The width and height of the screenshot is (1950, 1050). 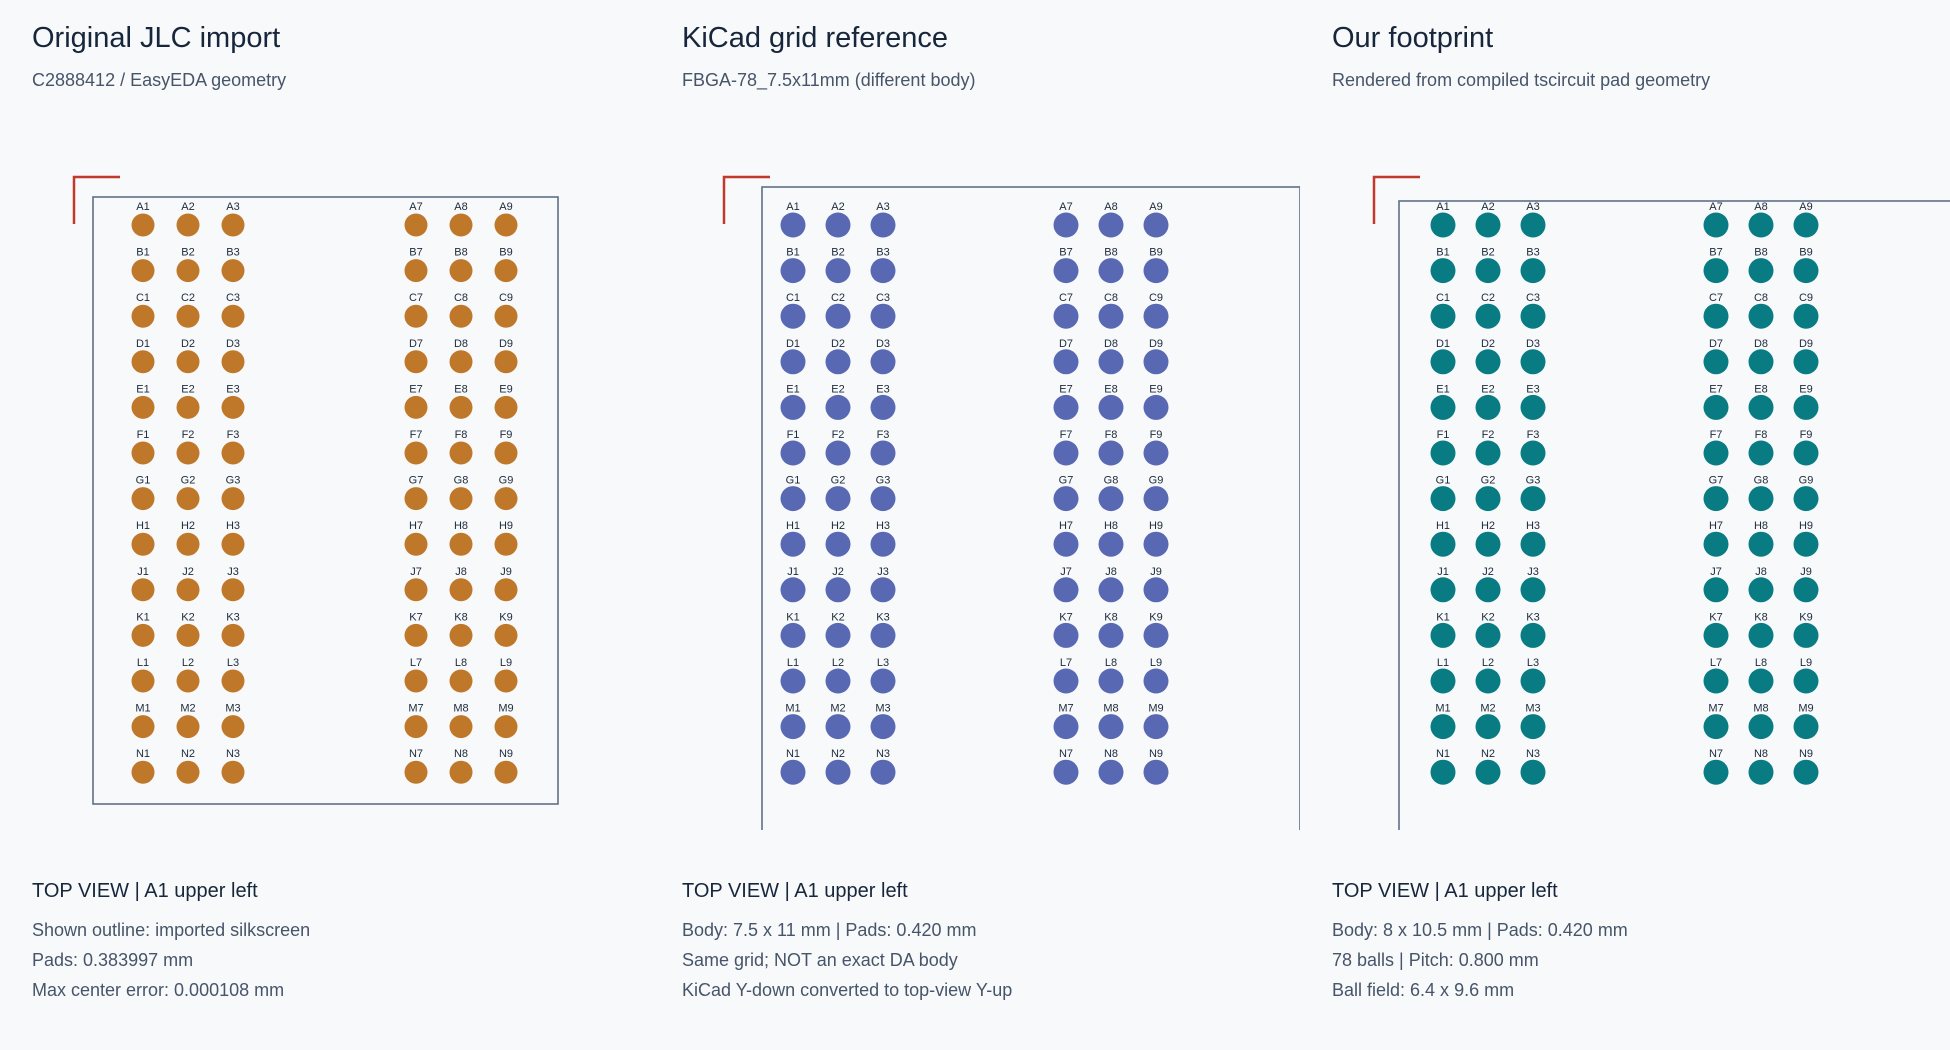 What do you see at coordinates (1716, 772) in the screenshot?
I see `pad-N7` at bounding box center [1716, 772].